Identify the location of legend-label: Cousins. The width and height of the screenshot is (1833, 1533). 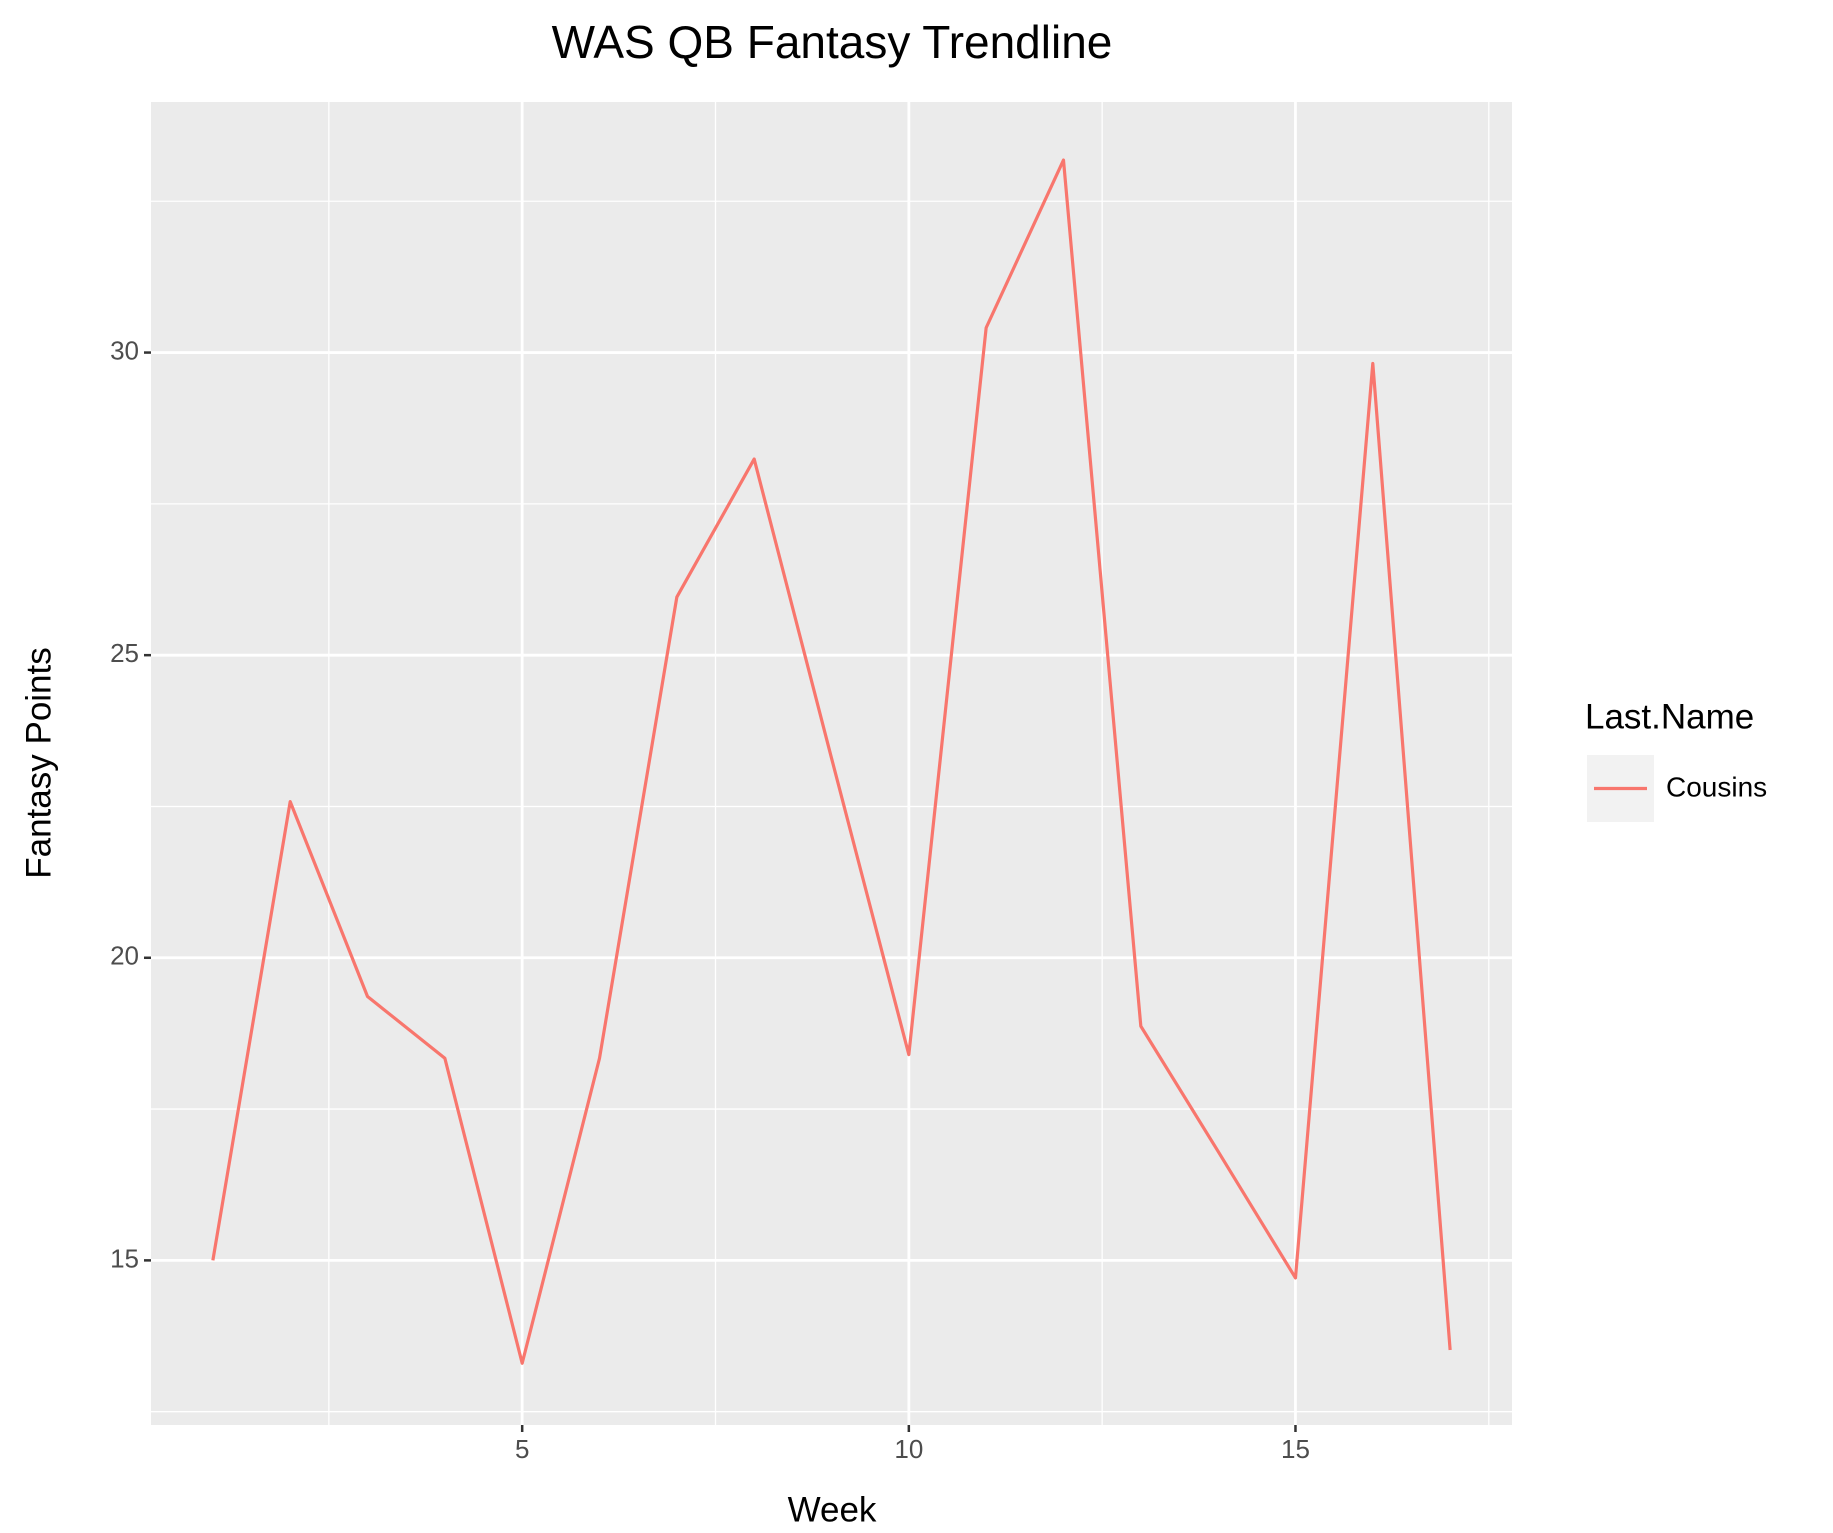
(1716, 786).